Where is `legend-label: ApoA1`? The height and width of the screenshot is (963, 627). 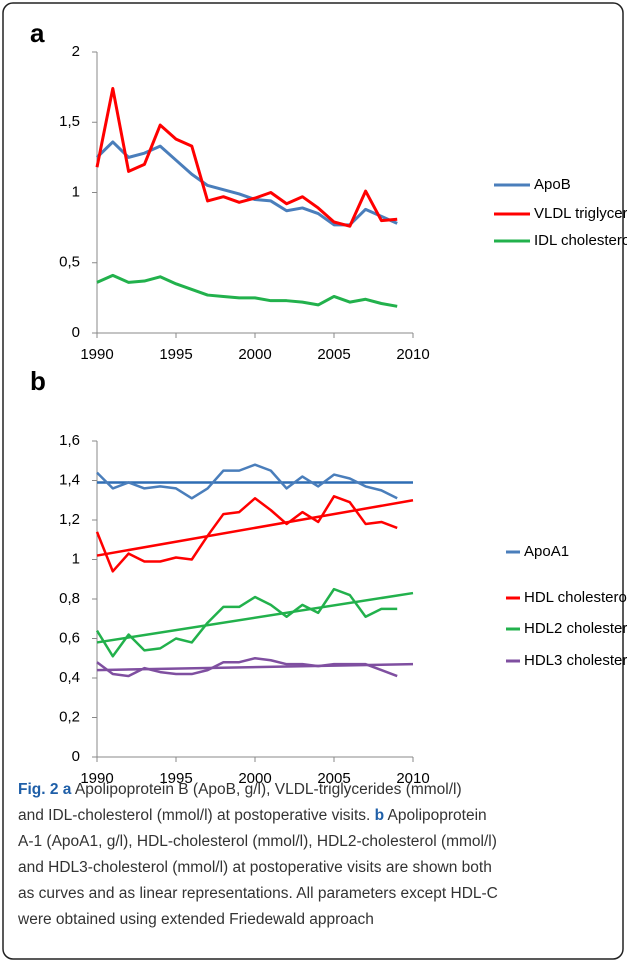
legend-label: ApoA1 is located at coordinates (546, 551).